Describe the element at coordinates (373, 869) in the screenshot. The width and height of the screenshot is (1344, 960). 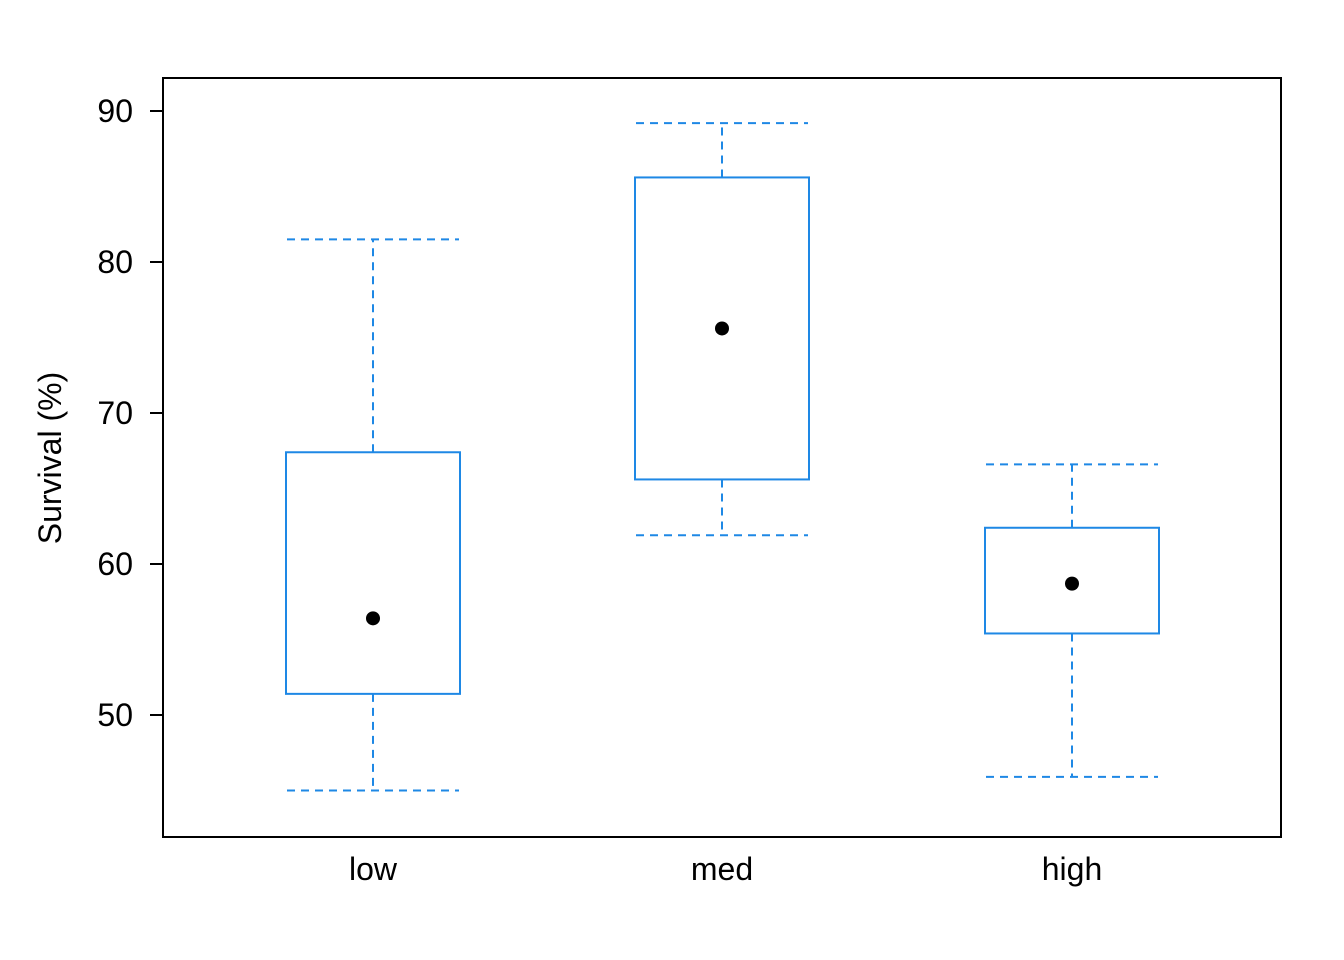
I see `x-tick-label-low: low` at that location.